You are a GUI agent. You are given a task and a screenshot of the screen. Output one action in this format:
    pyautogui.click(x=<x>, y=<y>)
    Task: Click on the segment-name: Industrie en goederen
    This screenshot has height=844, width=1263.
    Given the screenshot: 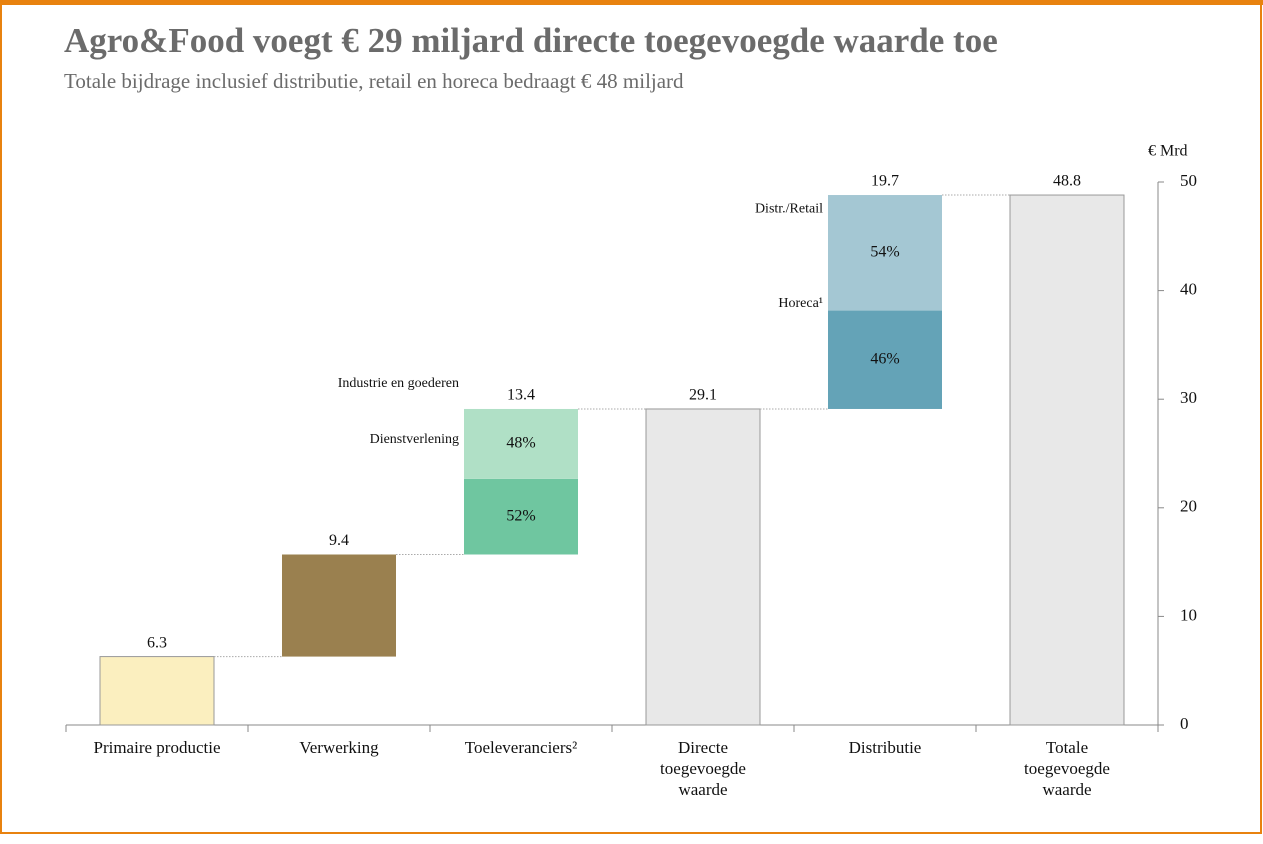 What is the action you would take?
    pyautogui.click(x=398, y=383)
    